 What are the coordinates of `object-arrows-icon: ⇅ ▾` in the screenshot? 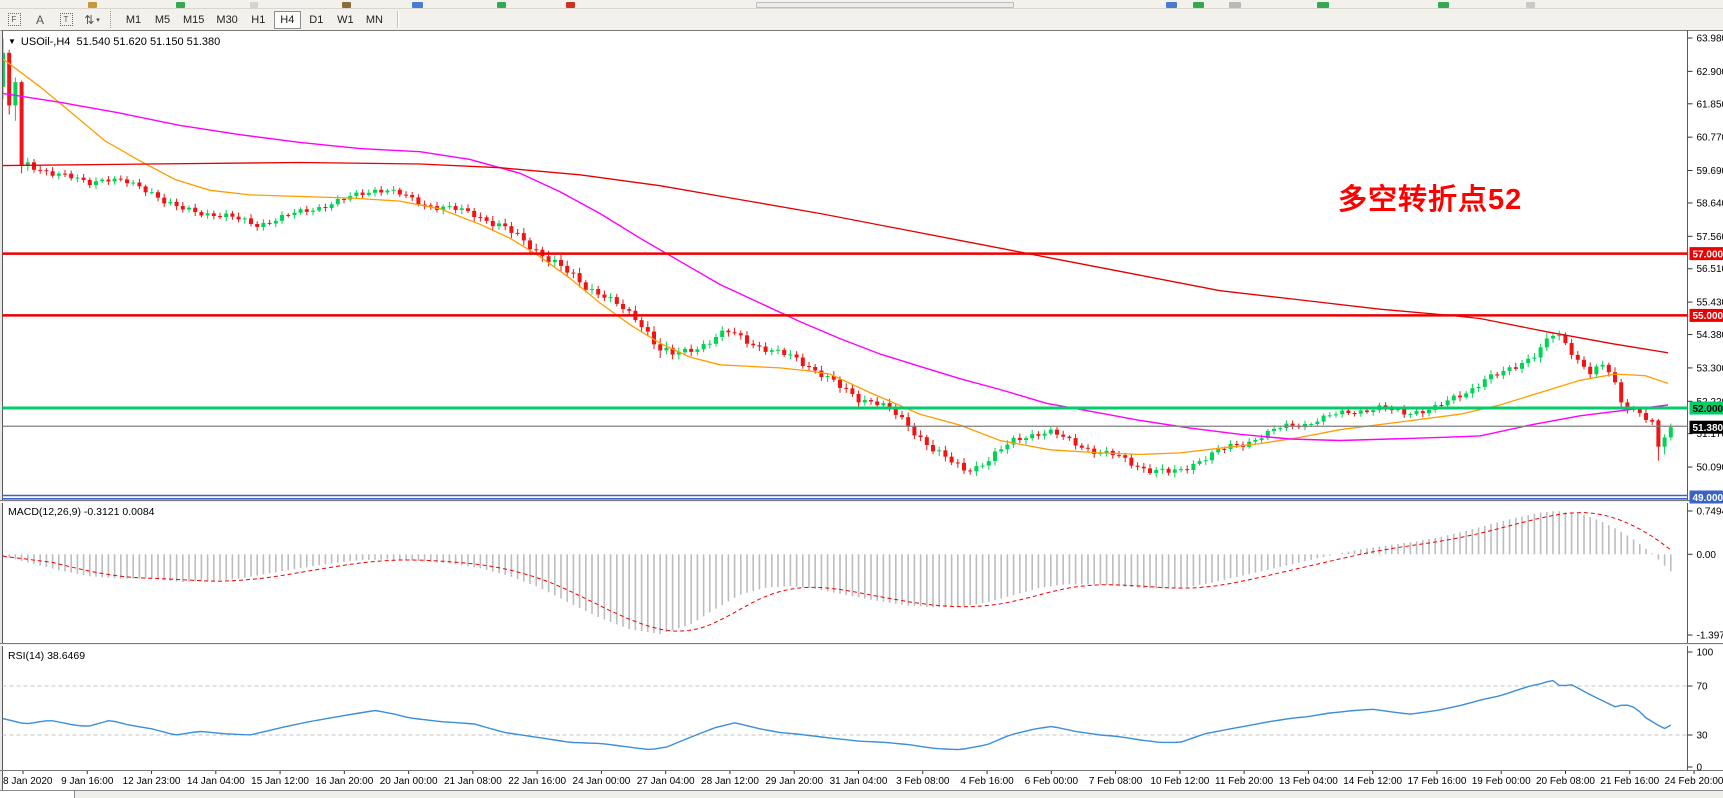 It's located at (92, 19).